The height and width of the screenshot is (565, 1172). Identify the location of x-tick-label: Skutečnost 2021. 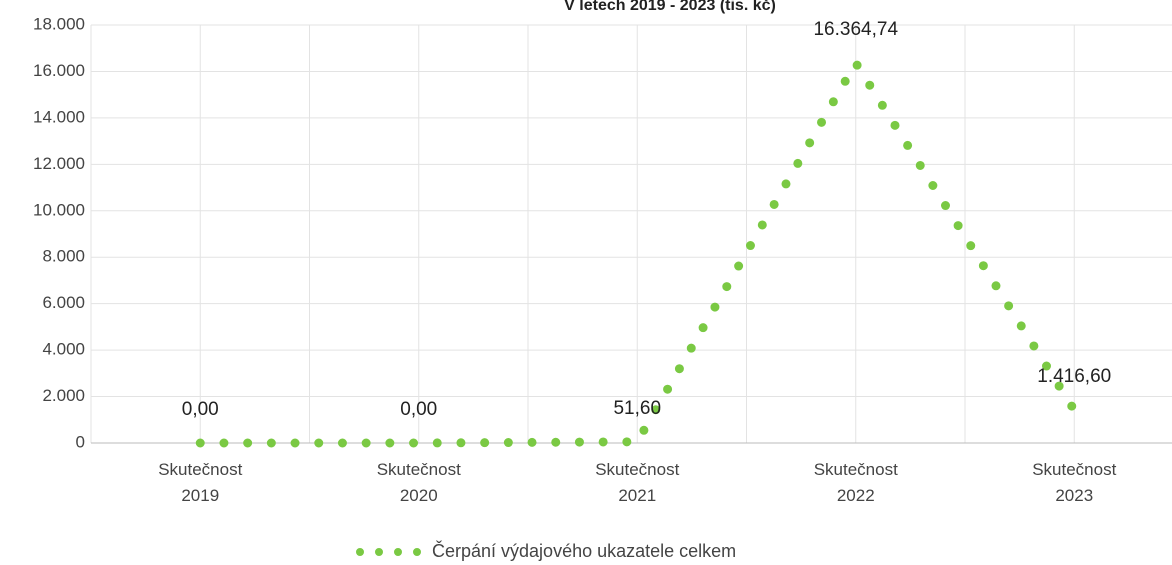
(637, 482).